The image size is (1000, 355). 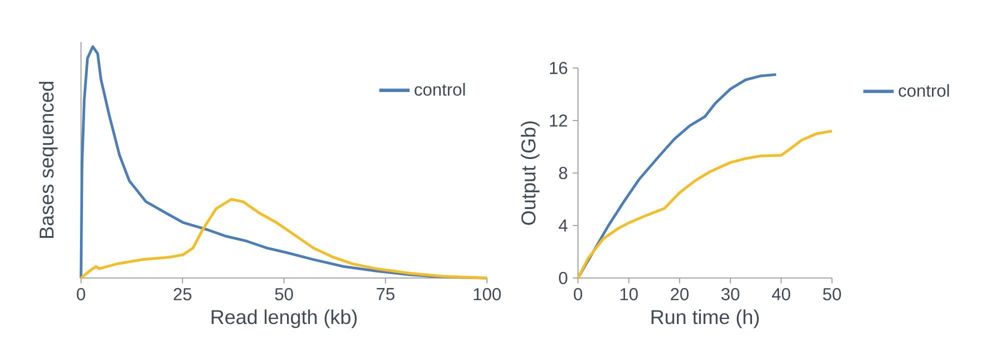 What do you see at coordinates (385, 294) in the screenshot?
I see `x-tick-label: 75` at bounding box center [385, 294].